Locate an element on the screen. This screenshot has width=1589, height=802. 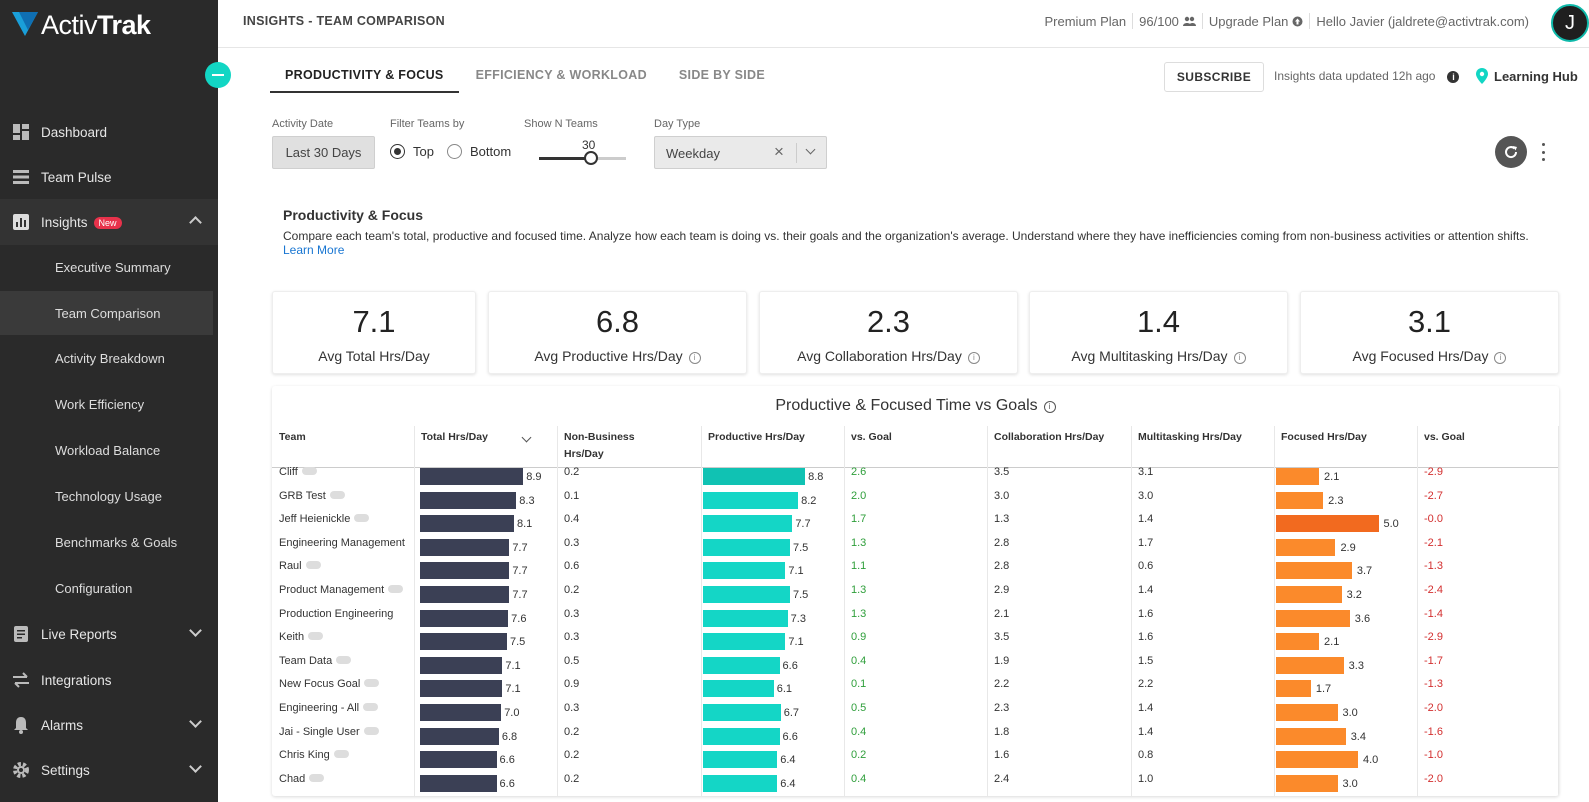
team-name: Engineering - All is located at coordinates (329, 708).